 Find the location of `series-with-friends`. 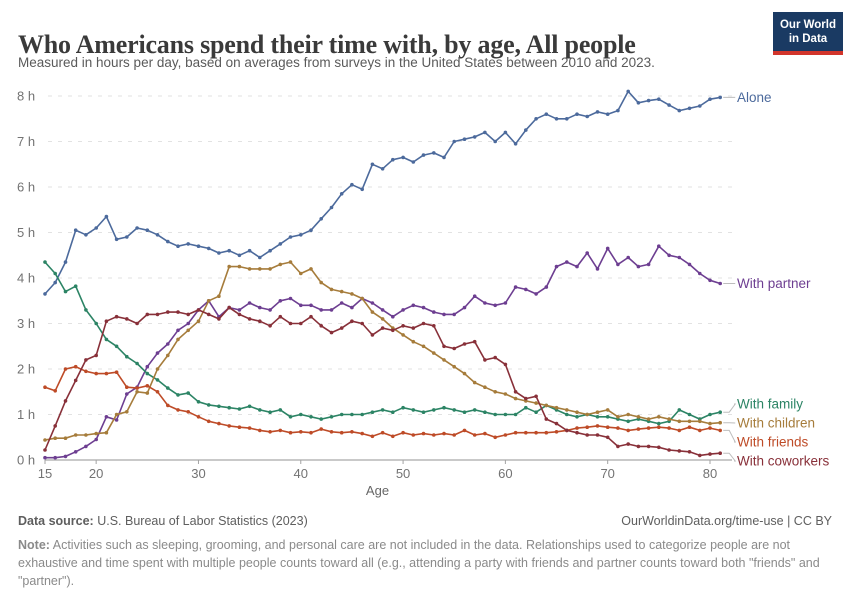

series-with-friends is located at coordinates (382, 402).